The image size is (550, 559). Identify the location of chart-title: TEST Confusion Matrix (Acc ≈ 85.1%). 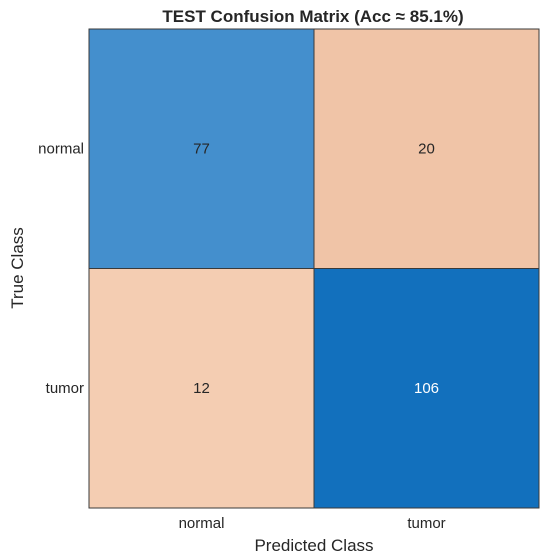
(312, 16).